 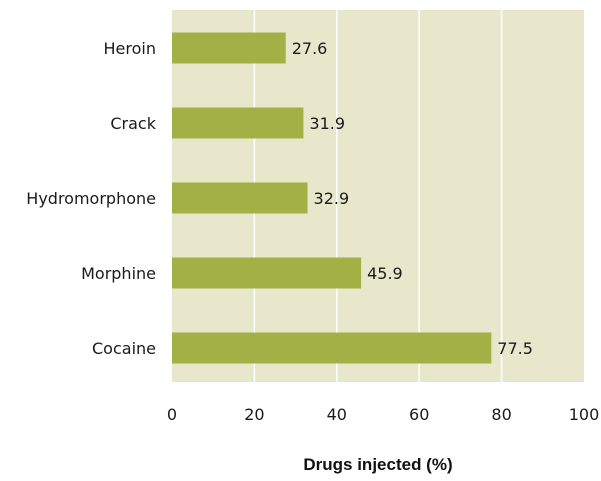 I want to click on data-label: 31.9, so click(x=327, y=123).